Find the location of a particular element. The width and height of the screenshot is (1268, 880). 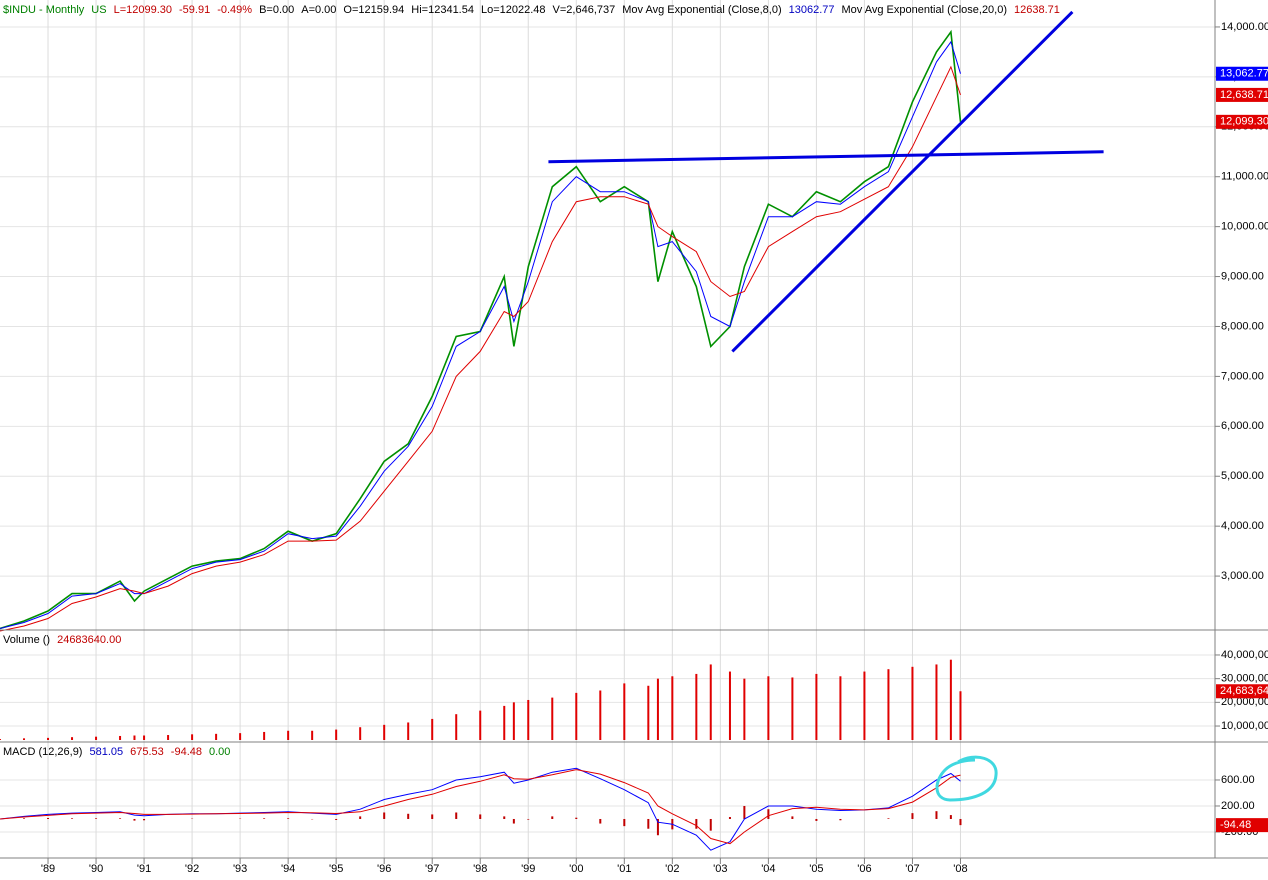

y-tick-label: 10,000,000 is located at coordinates (1244, 726).